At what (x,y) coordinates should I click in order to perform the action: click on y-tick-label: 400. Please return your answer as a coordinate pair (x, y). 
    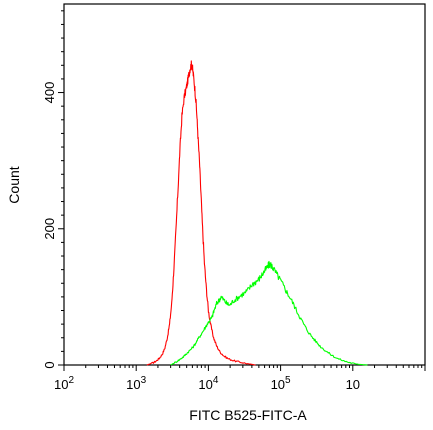
    Looking at the image, I should click on (49, 93).